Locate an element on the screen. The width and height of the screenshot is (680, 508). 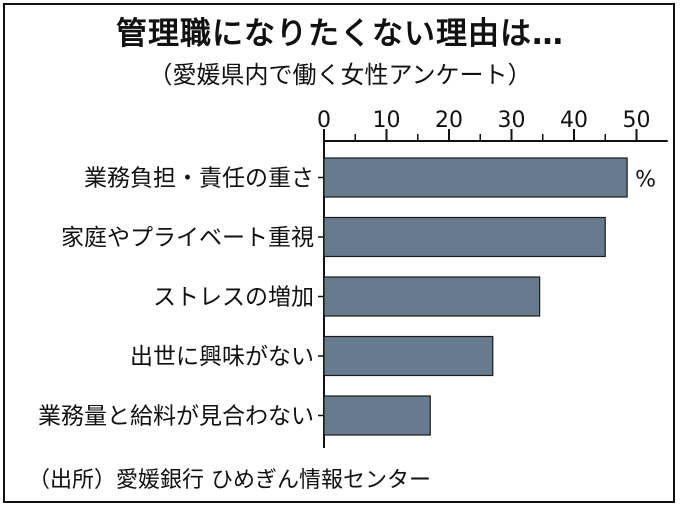
x-tick-label: 20 is located at coordinates (449, 120).